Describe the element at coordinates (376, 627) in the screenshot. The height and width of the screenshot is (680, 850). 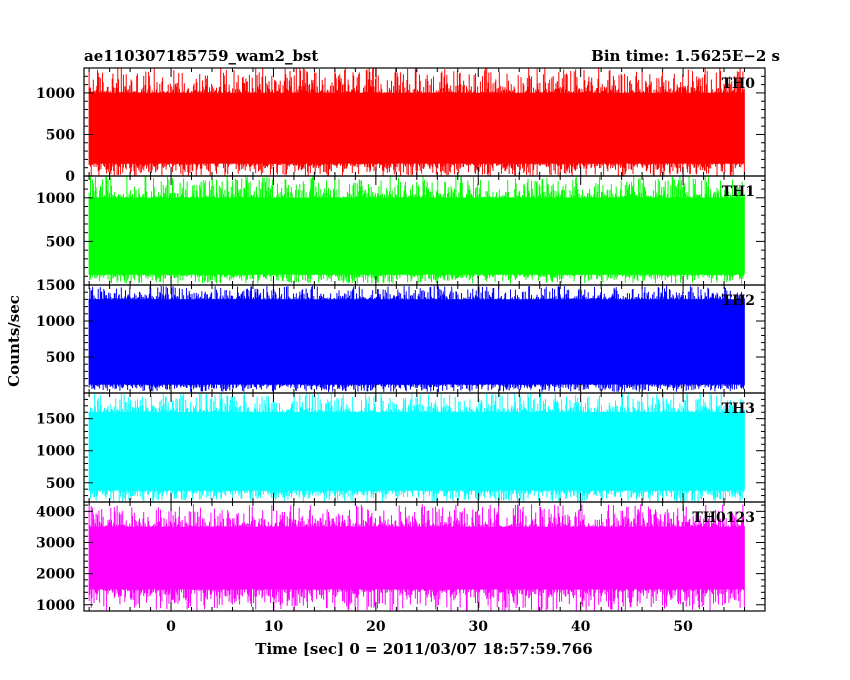
I see `x-tick-label: 20` at that location.